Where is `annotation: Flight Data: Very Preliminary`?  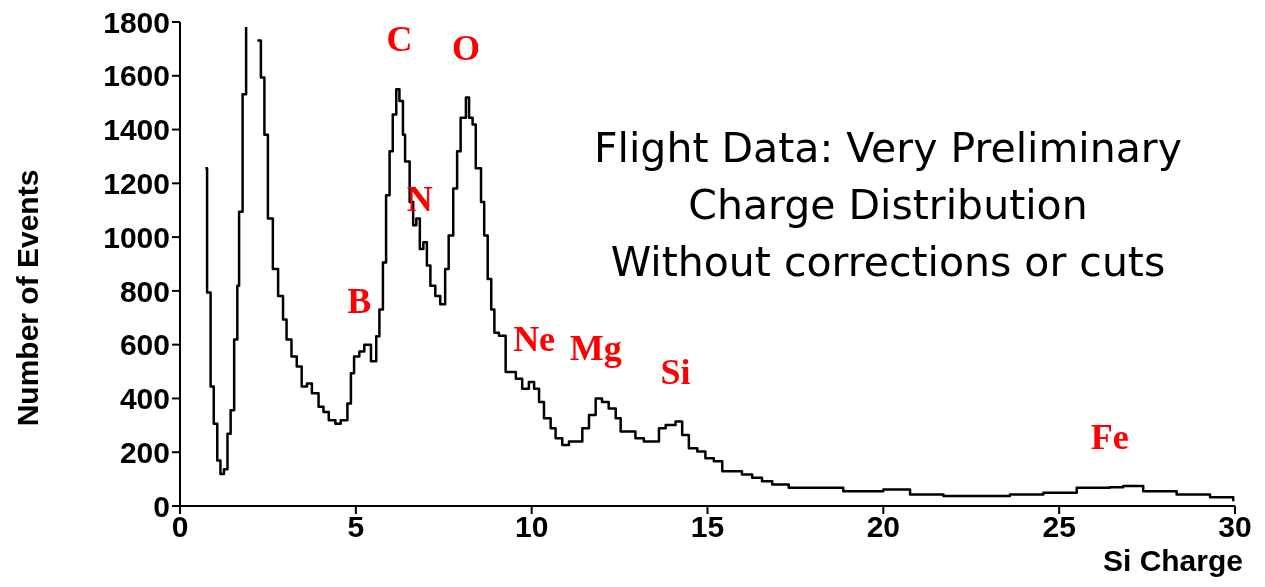
annotation: Flight Data: Very Preliminary is located at coordinates (888, 148).